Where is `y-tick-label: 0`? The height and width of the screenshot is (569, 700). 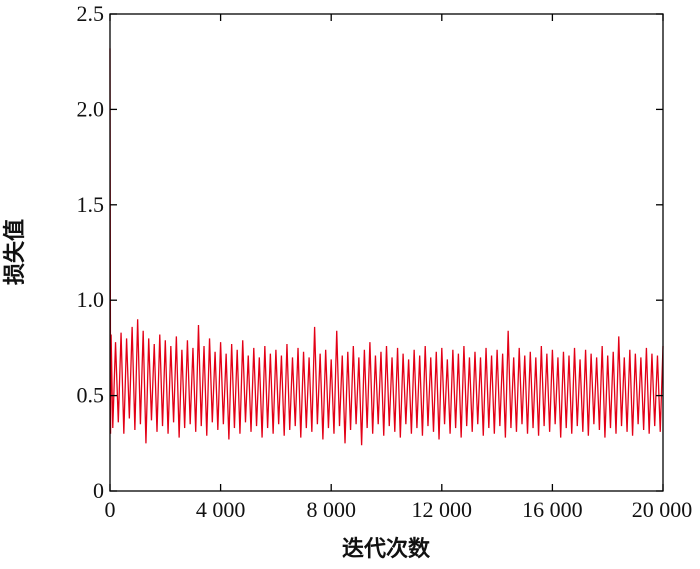 y-tick-label: 0 is located at coordinates (98, 490).